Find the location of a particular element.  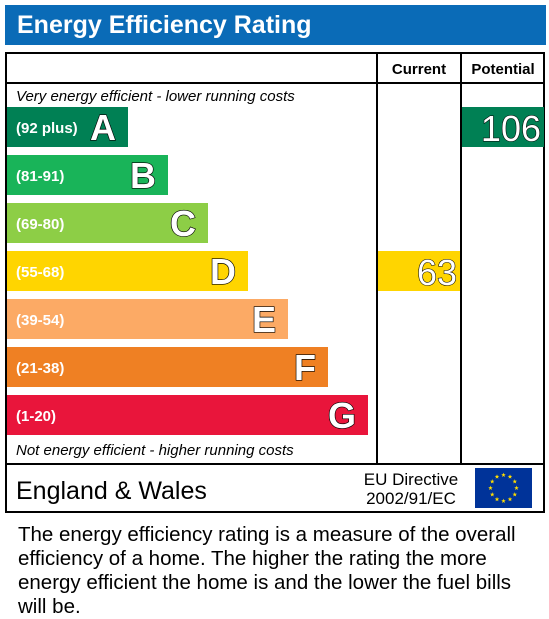

band-c-letter: C is located at coordinates (183, 223).